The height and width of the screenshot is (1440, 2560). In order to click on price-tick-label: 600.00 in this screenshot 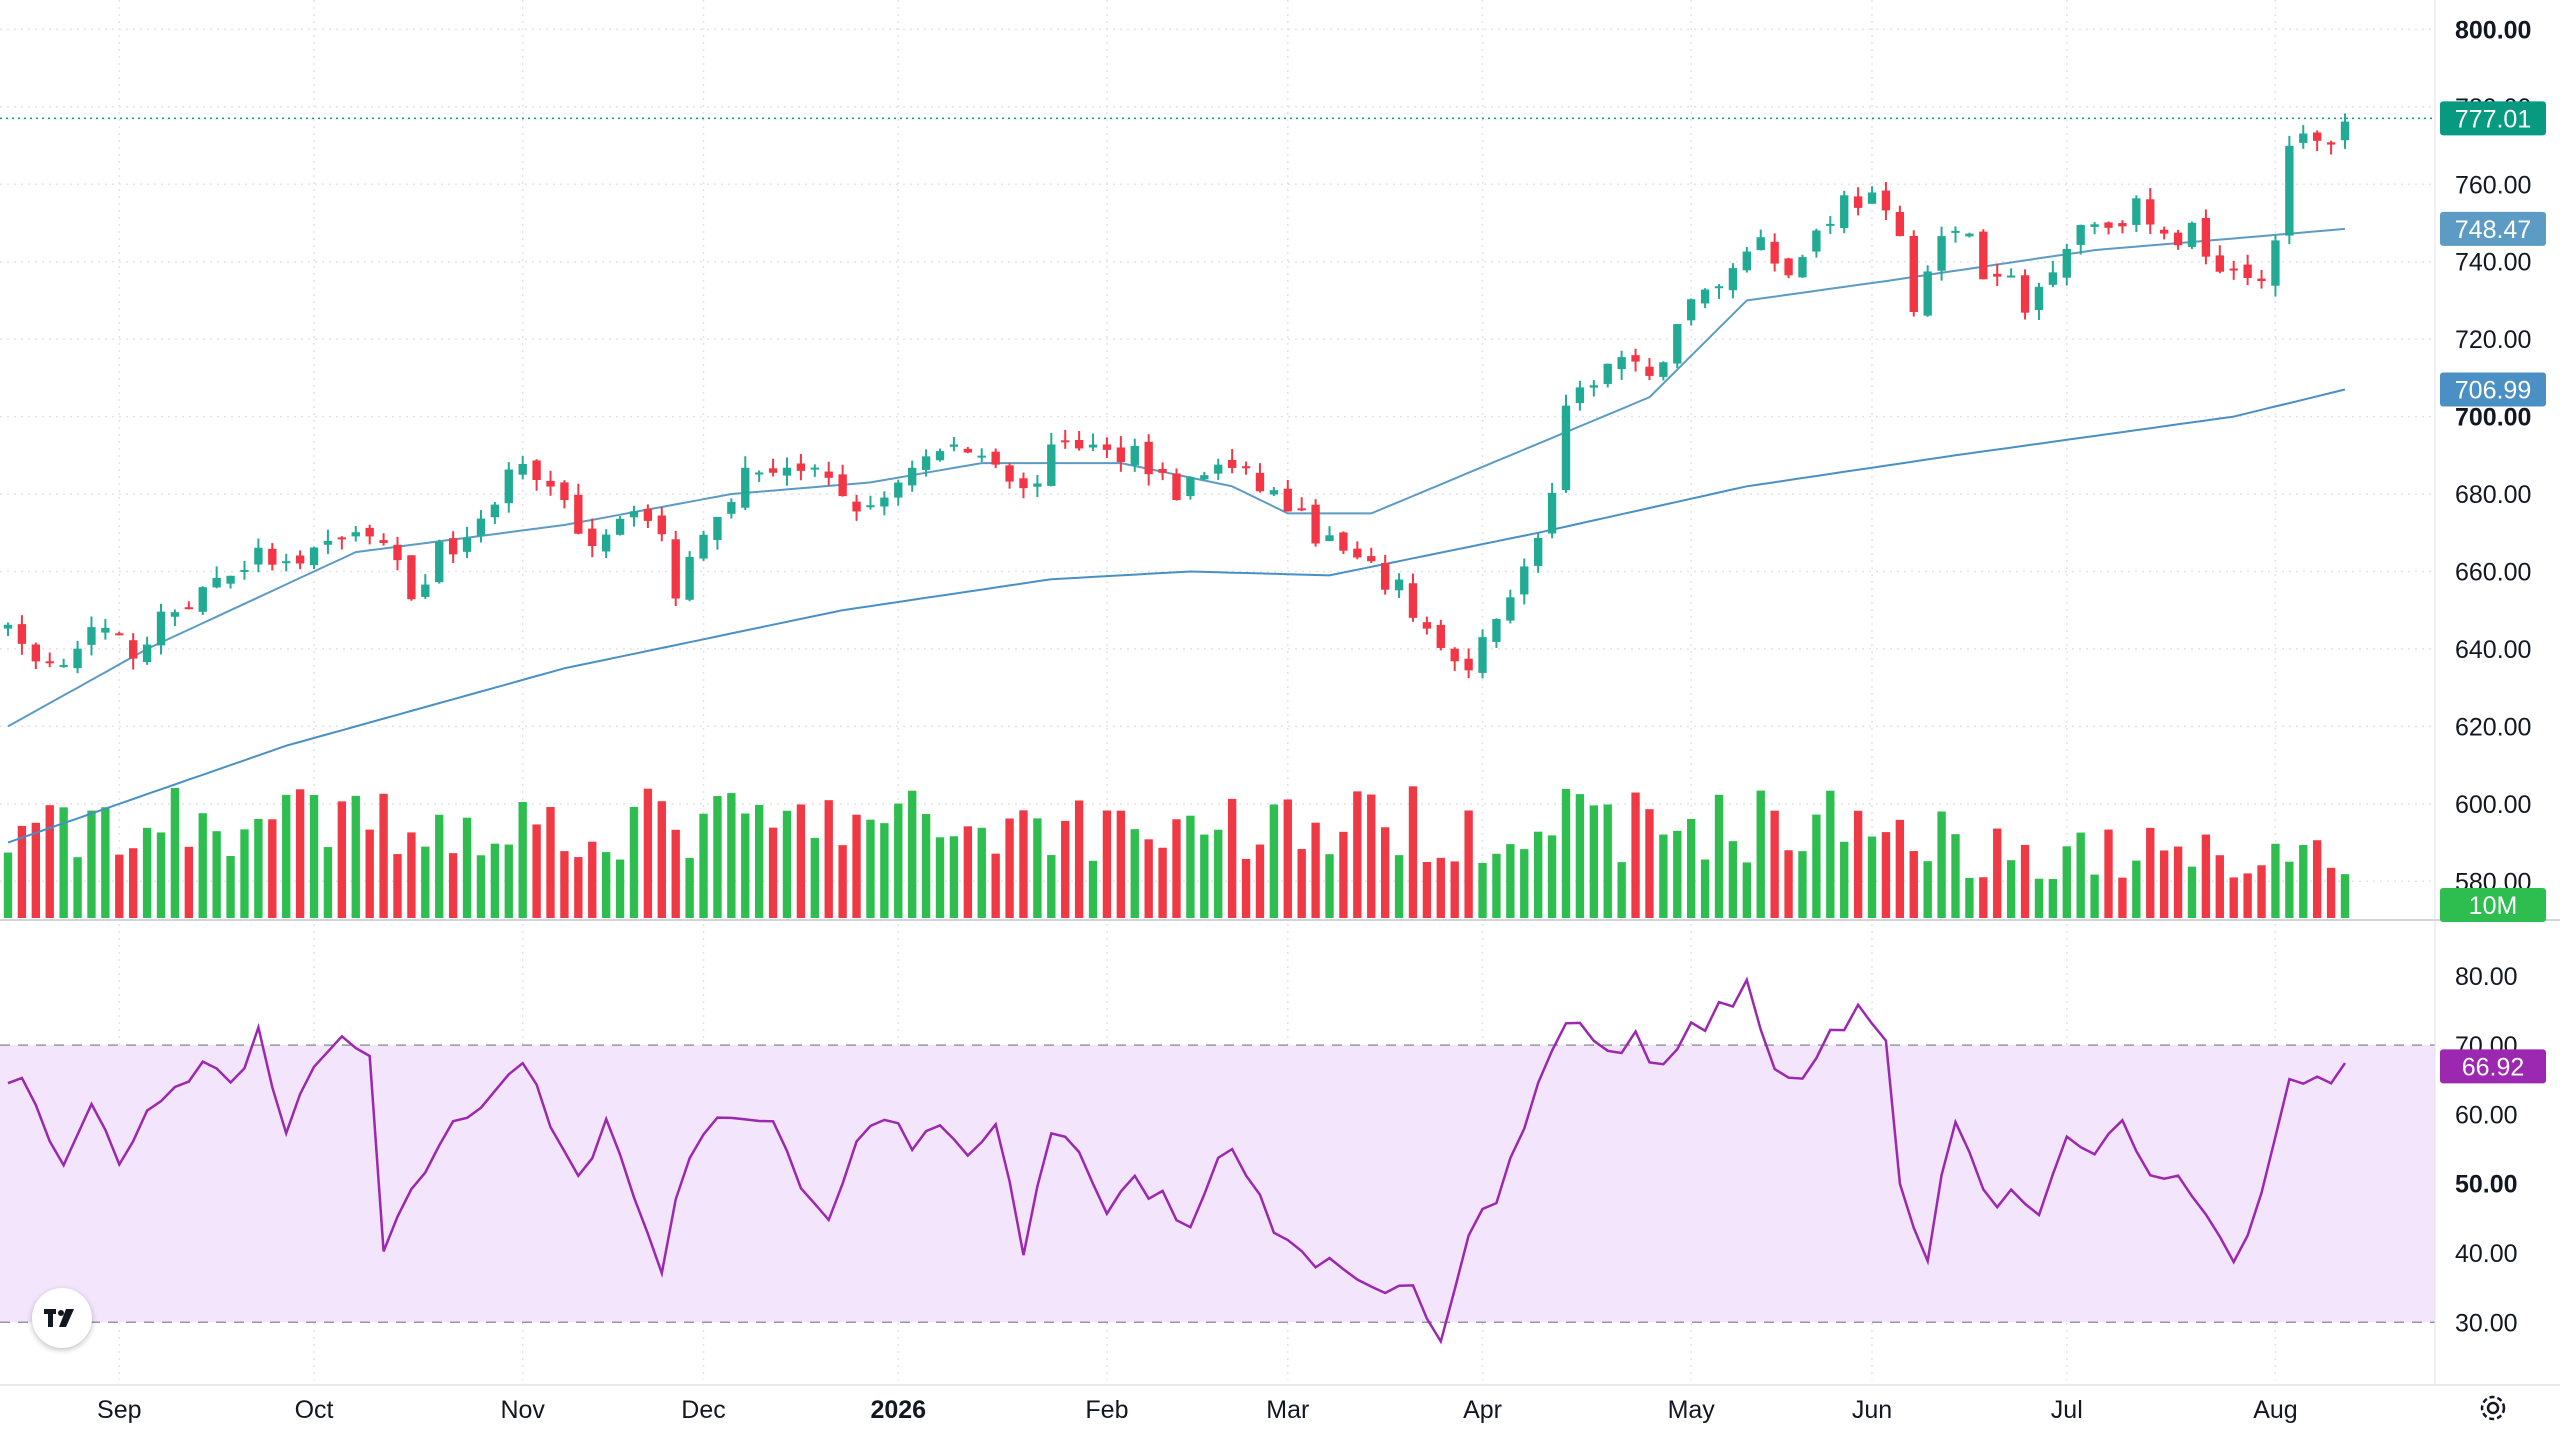, I will do `click(2493, 805)`.